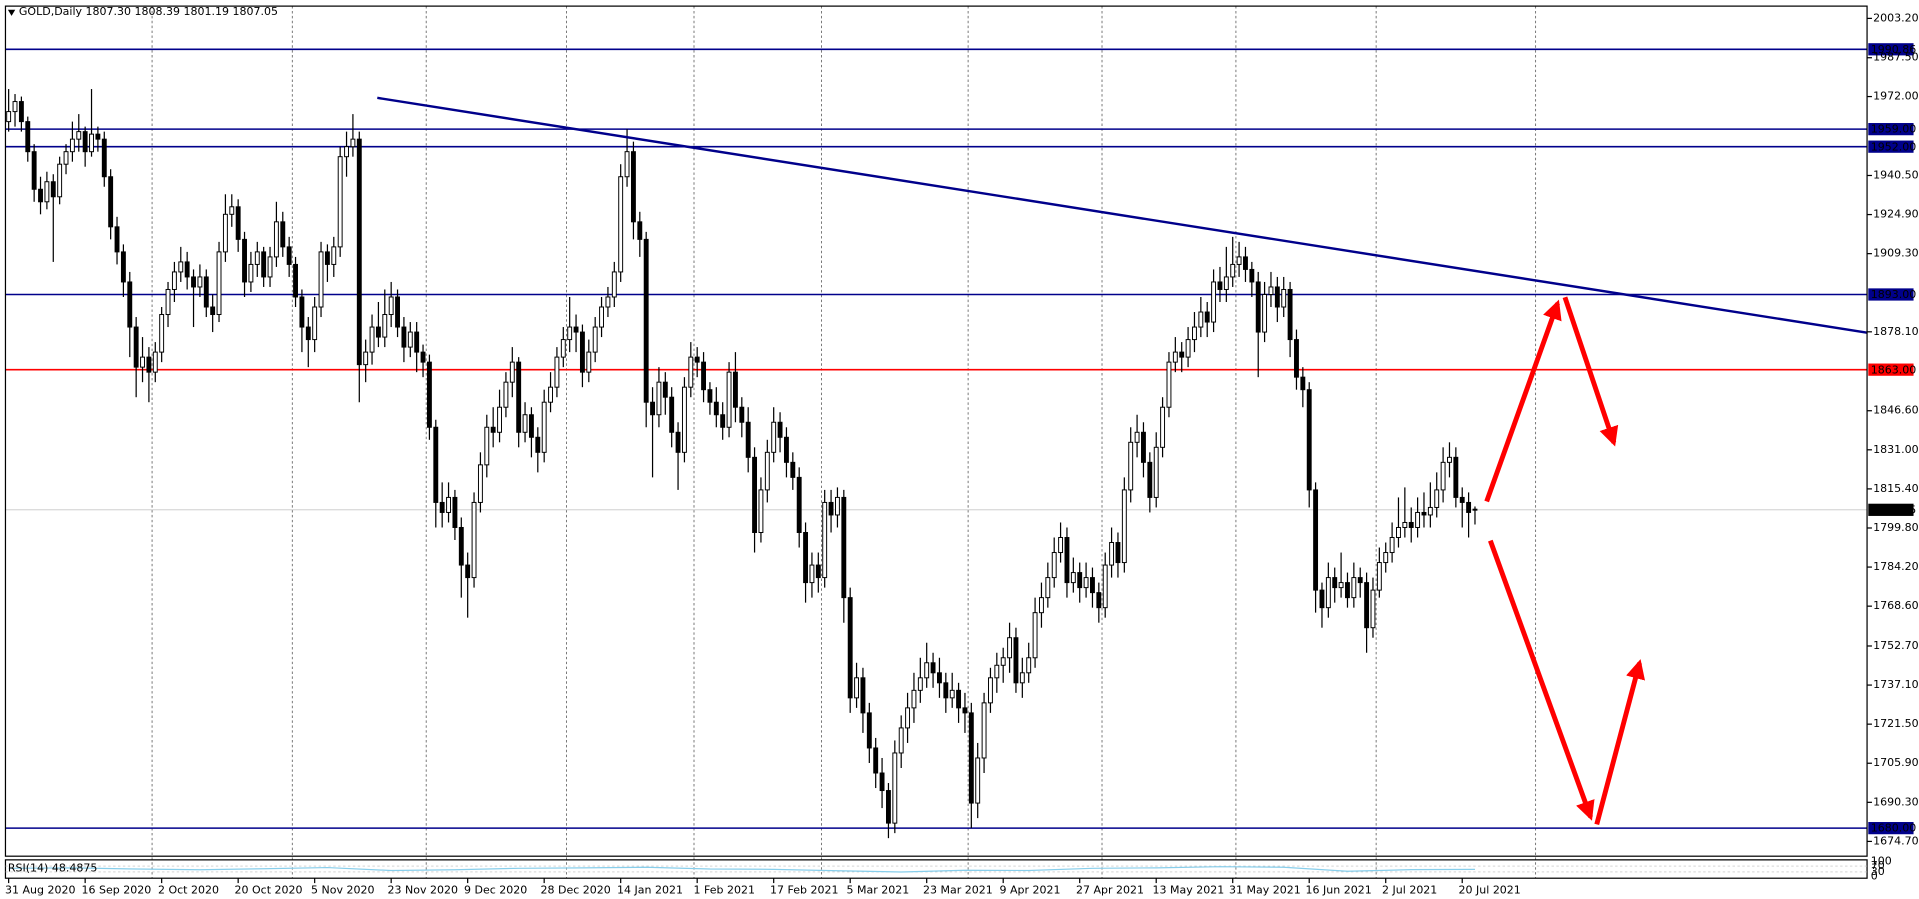 This screenshot has width=1919, height=899. Describe the element at coordinates (1896, 801) in the screenshot. I see `y-tick-label: 1690.30` at that location.